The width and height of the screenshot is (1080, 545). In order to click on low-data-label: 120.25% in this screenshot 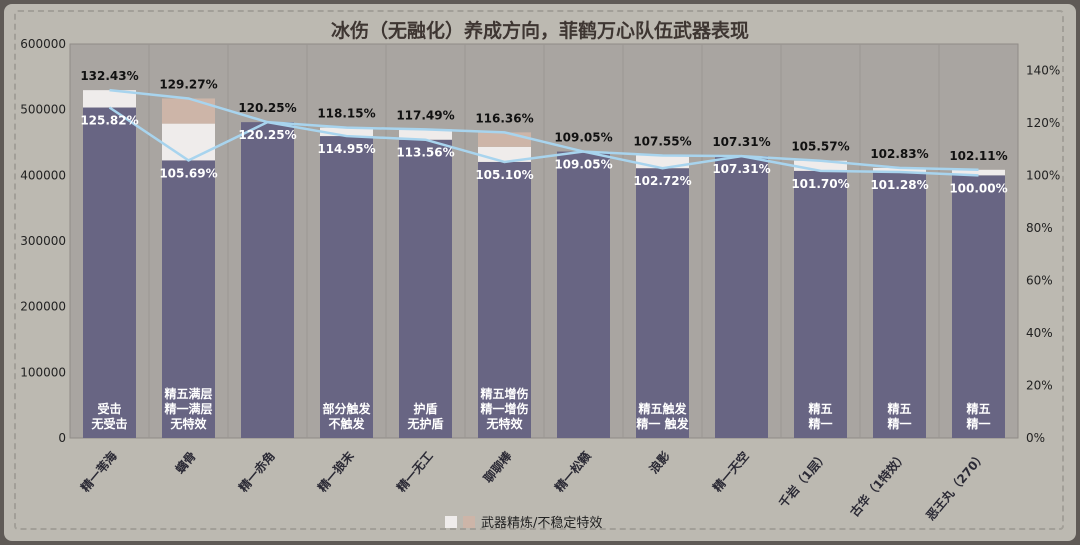, I will do `click(267, 135)`.